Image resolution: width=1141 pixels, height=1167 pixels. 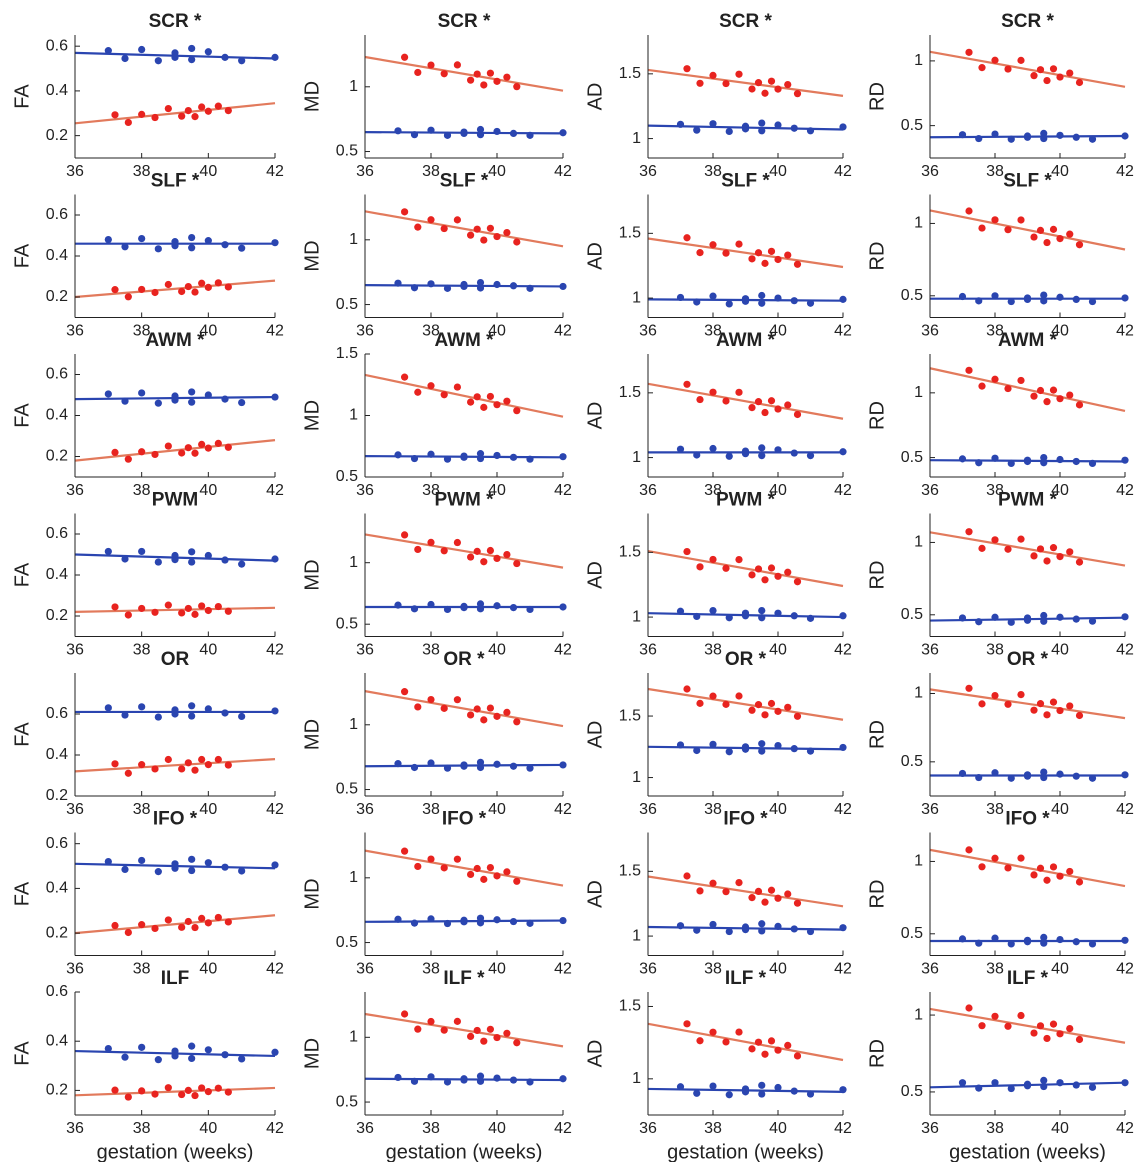 I want to click on panel-title: PWM *, so click(x=746, y=500).